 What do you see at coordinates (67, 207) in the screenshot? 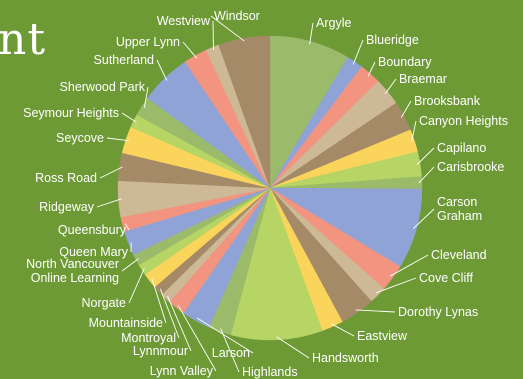
I see `slice-label: Ridgeway` at bounding box center [67, 207].